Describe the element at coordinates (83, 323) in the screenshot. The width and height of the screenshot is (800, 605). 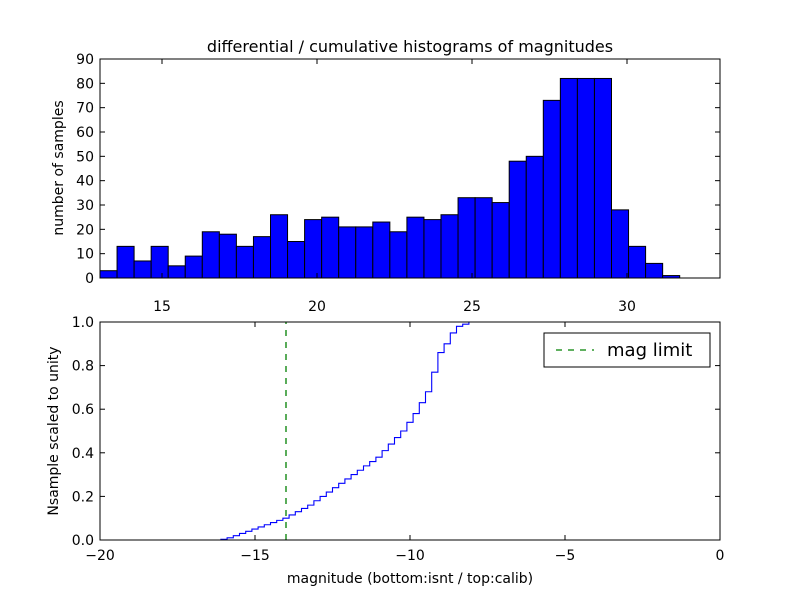
I see `y-tick-label: 1.0` at that location.